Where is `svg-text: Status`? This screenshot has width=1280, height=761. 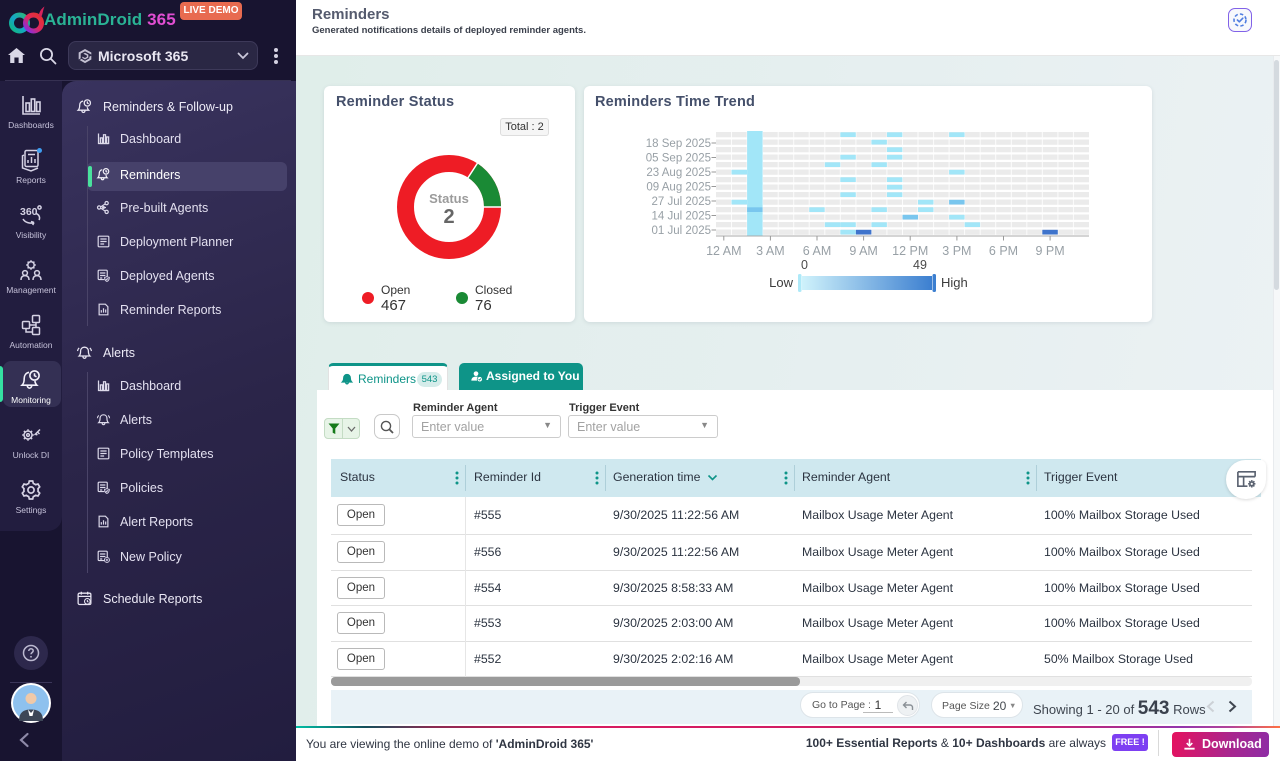
svg-text: Status is located at coordinates (449, 198).